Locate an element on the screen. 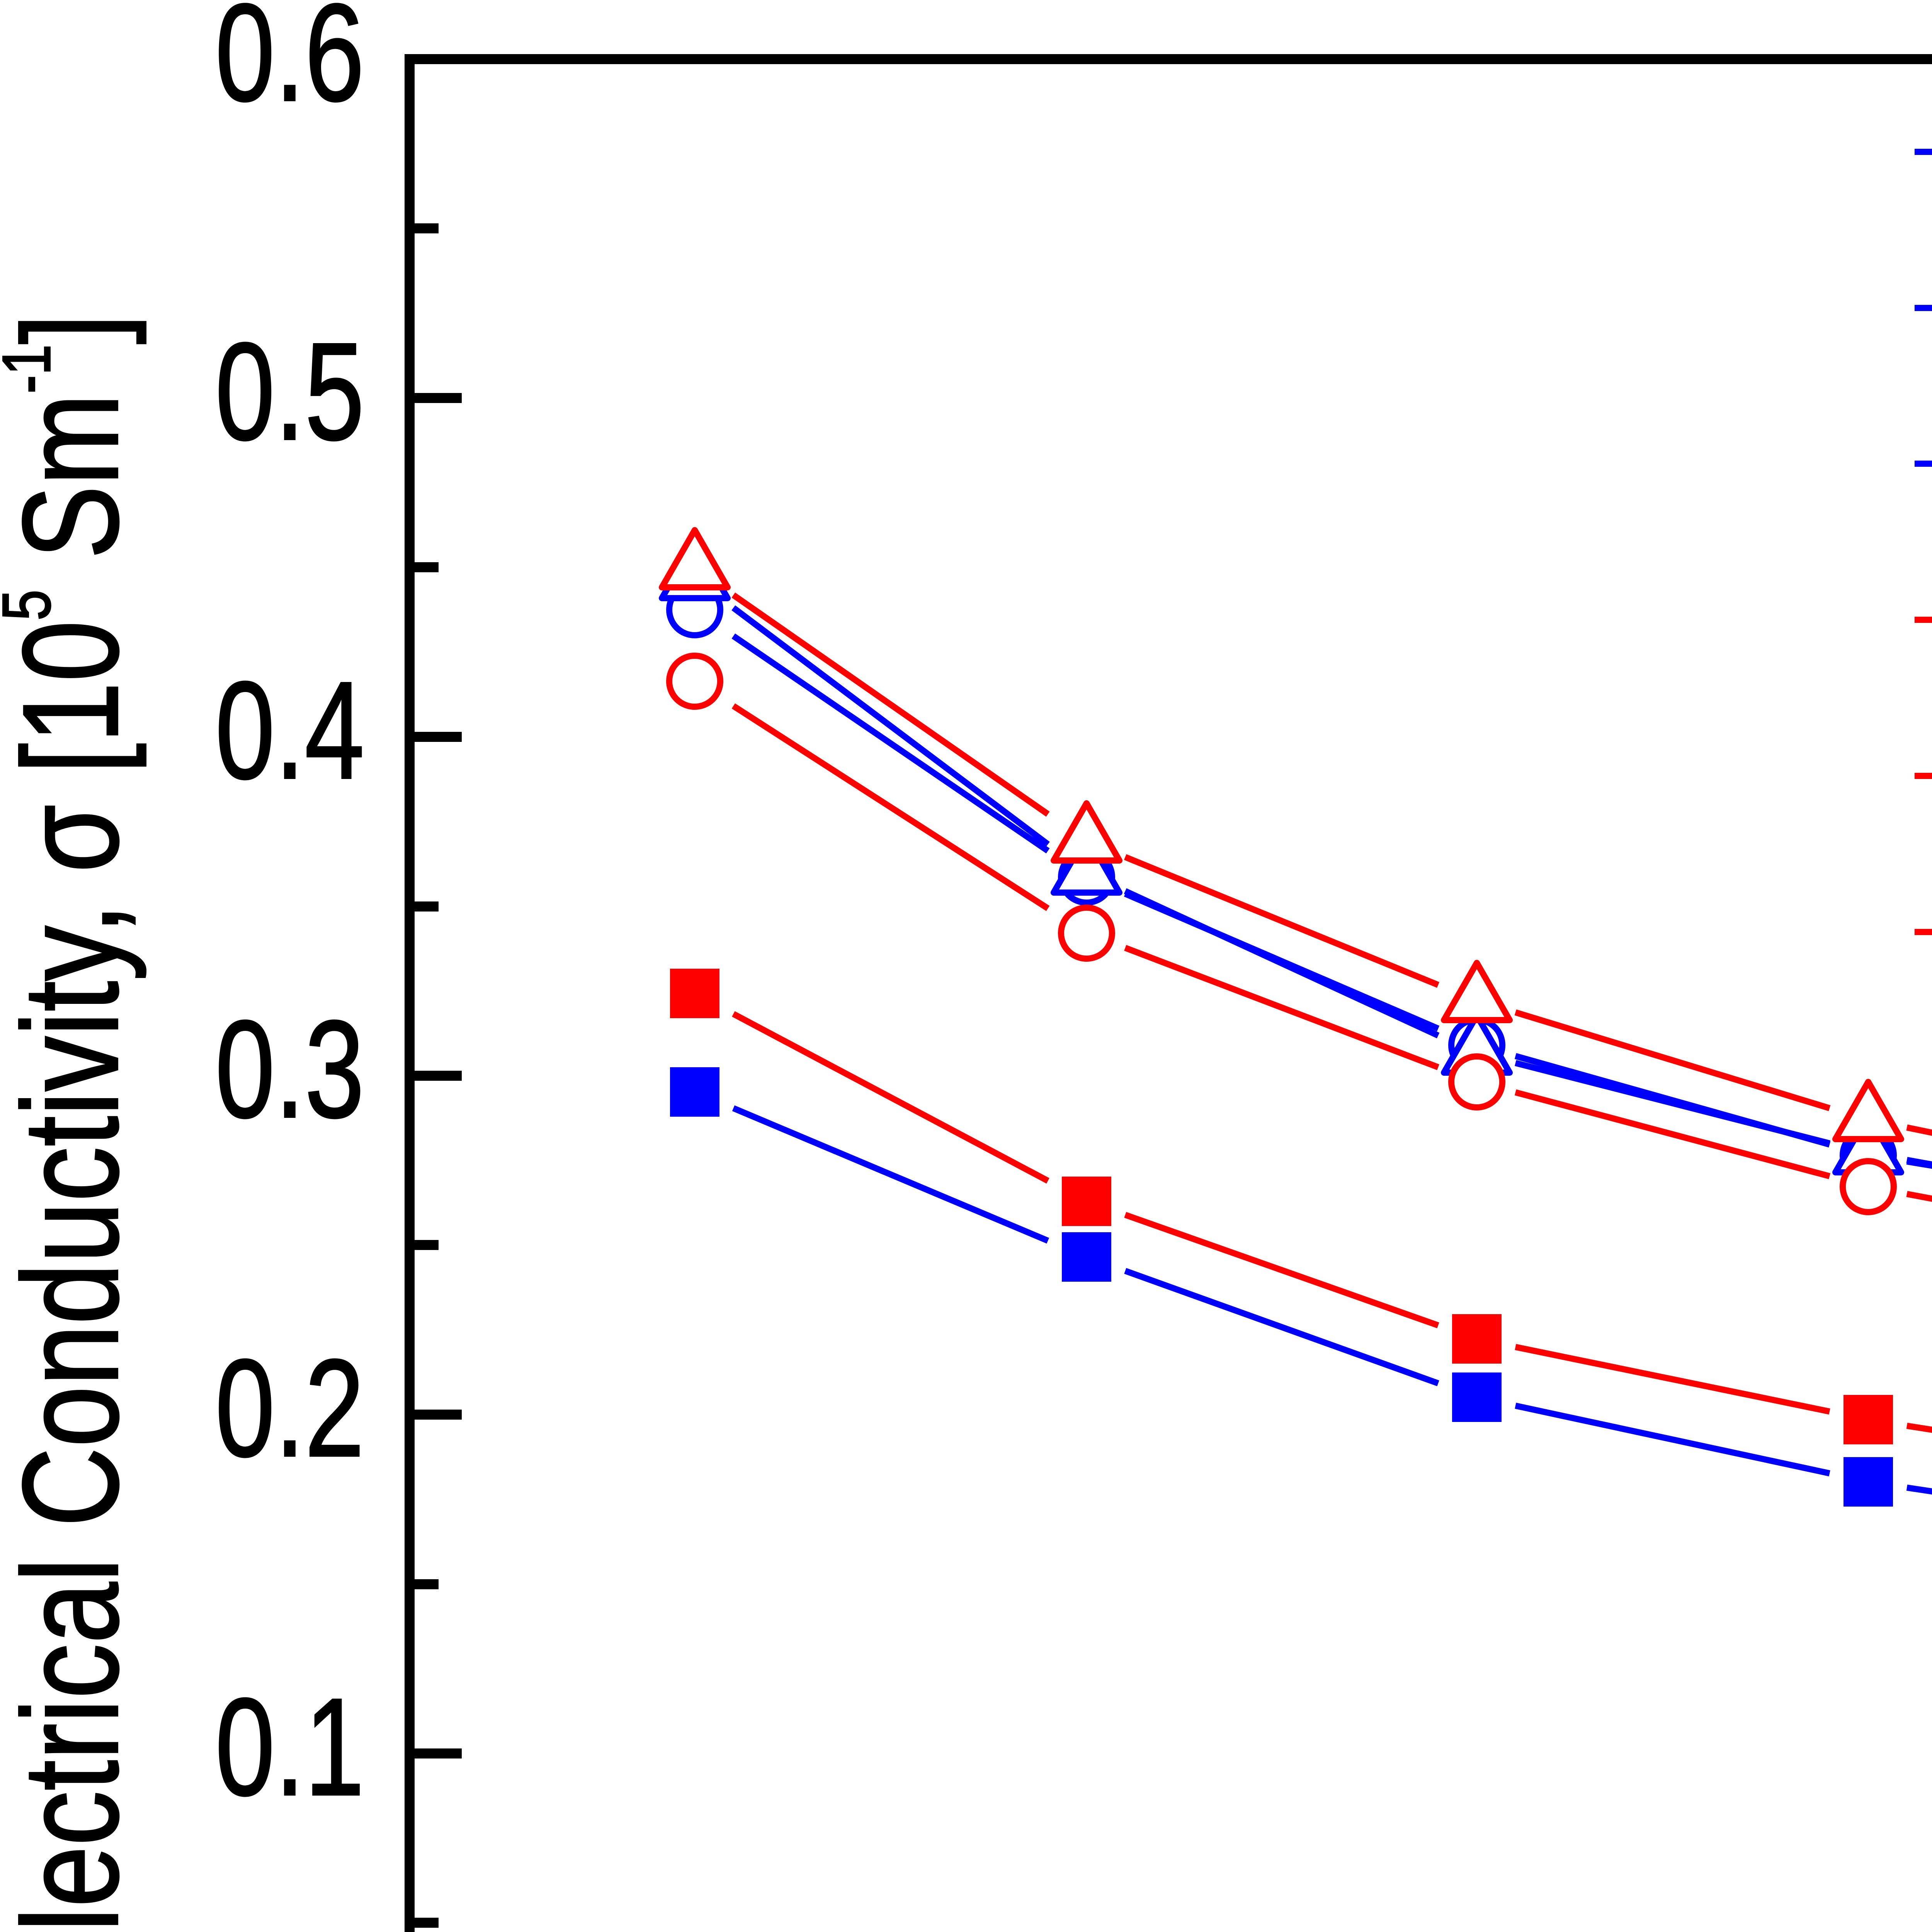 The width and height of the screenshot is (1932, 1932). svg-text: 0.3 is located at coordinates (289, 1070).